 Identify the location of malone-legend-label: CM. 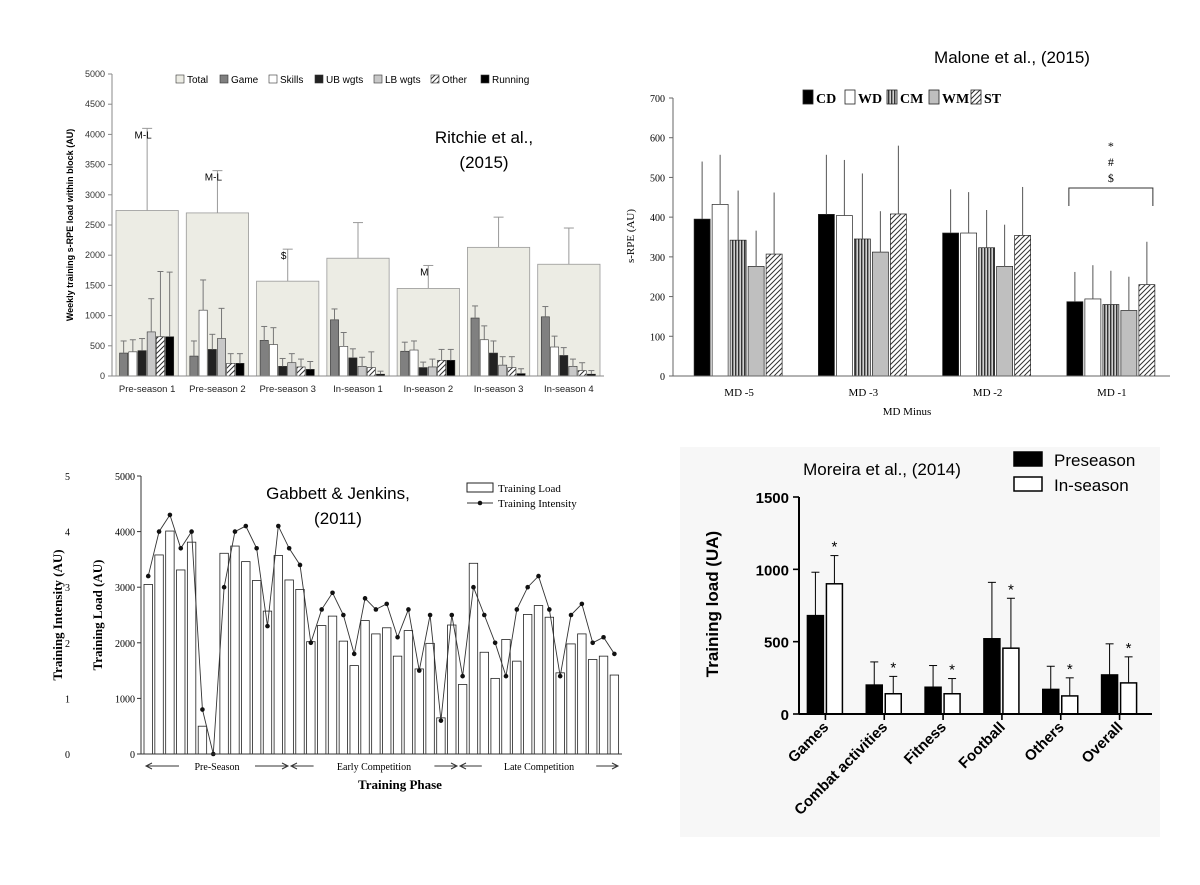
(911, 99).